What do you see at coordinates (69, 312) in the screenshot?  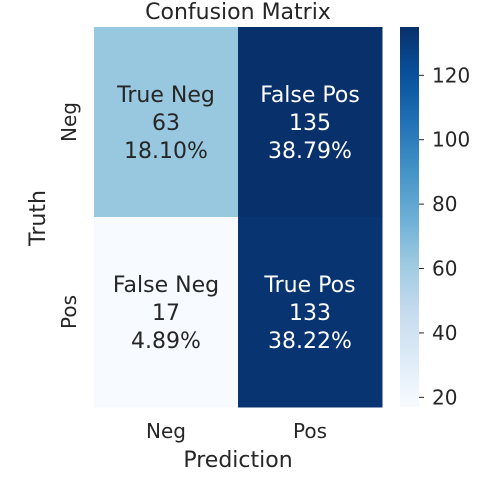 I see `y-tick-label: Pos` at bounding box center [69, 312].